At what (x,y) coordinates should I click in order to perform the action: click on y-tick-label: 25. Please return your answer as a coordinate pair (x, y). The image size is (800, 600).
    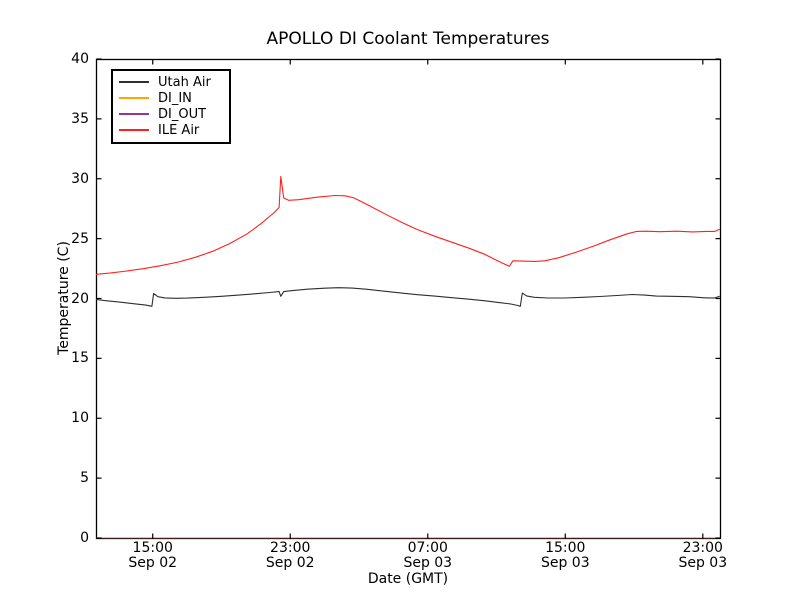
    Looking at the image, I should click on (80, 238).